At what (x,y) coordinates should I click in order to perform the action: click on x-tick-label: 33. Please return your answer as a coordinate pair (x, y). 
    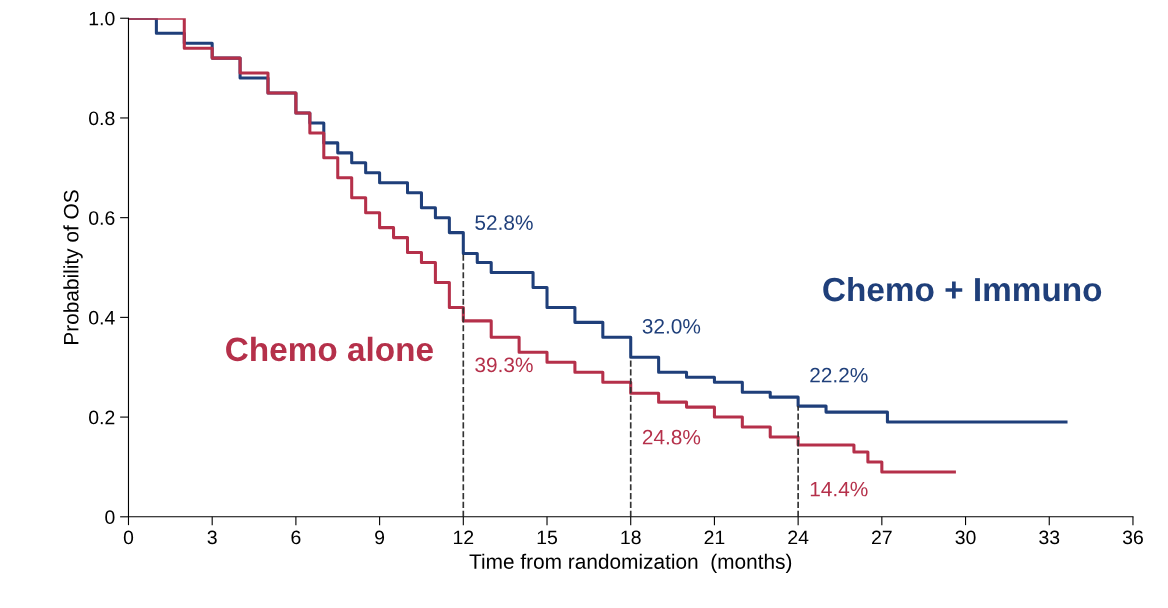
    Looking at the image, I should click on (1049, 537).